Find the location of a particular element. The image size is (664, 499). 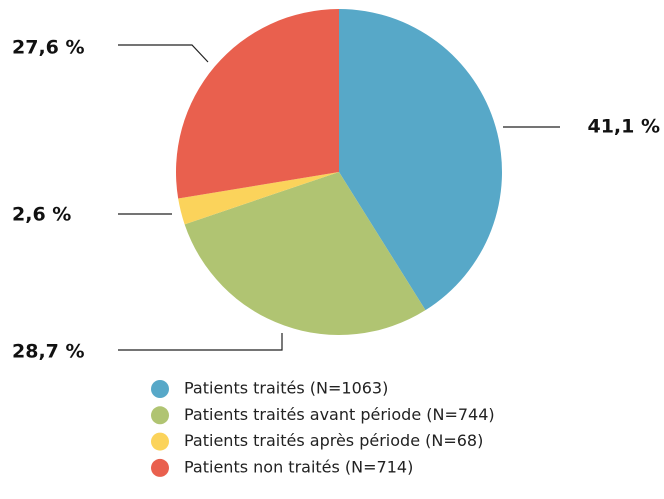

legend-label: Patients traités (N=1063) is located at coordinates (286, 388).